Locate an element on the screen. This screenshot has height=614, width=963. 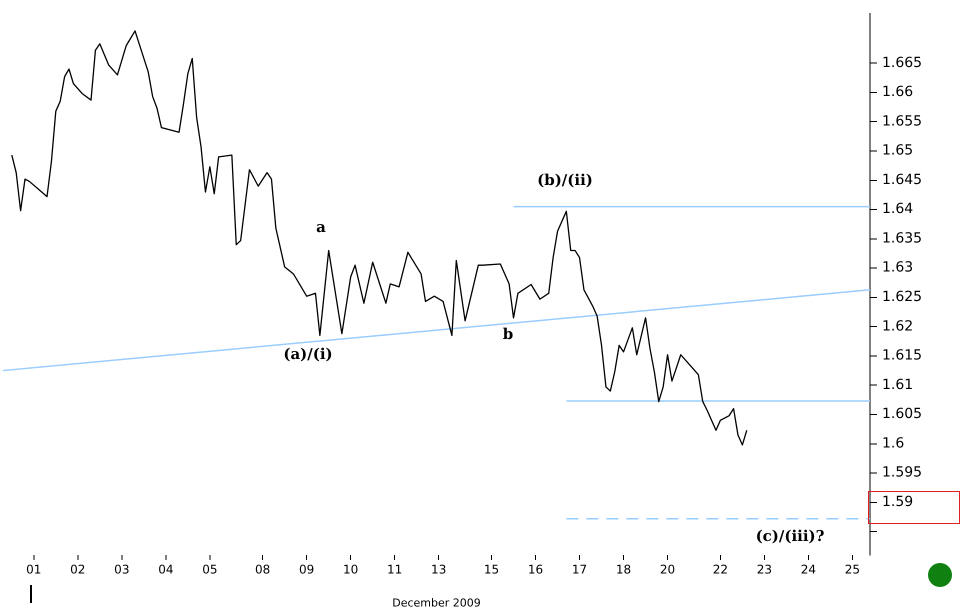
y-tick-label: 1.635 is located at coordinates (902, 238).